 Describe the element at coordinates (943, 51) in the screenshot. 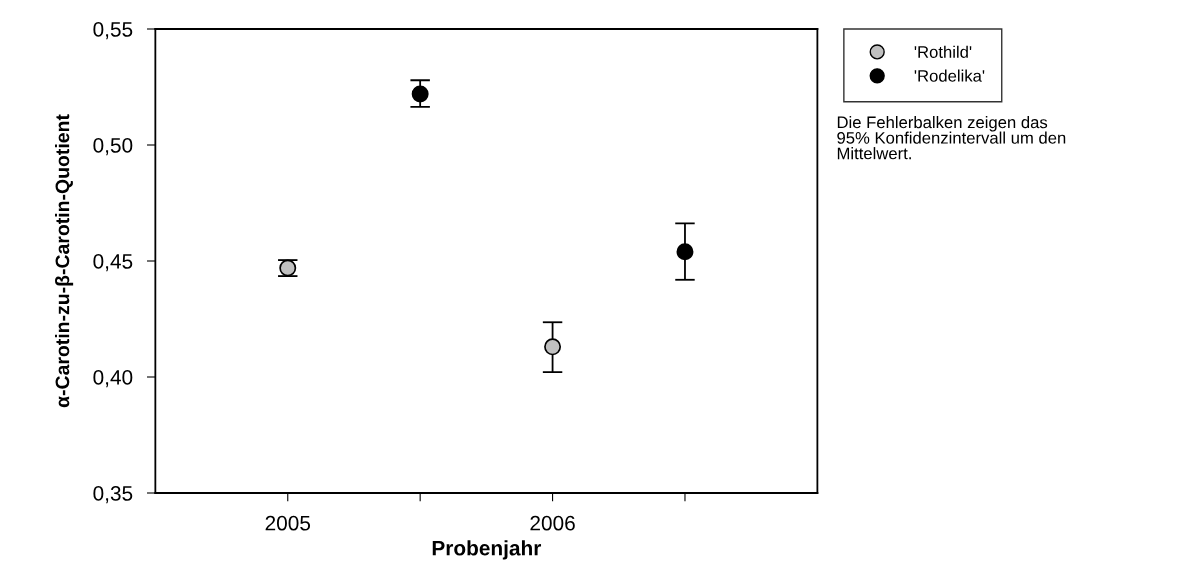

I see `legend-label: 'Rothild'` at that location.